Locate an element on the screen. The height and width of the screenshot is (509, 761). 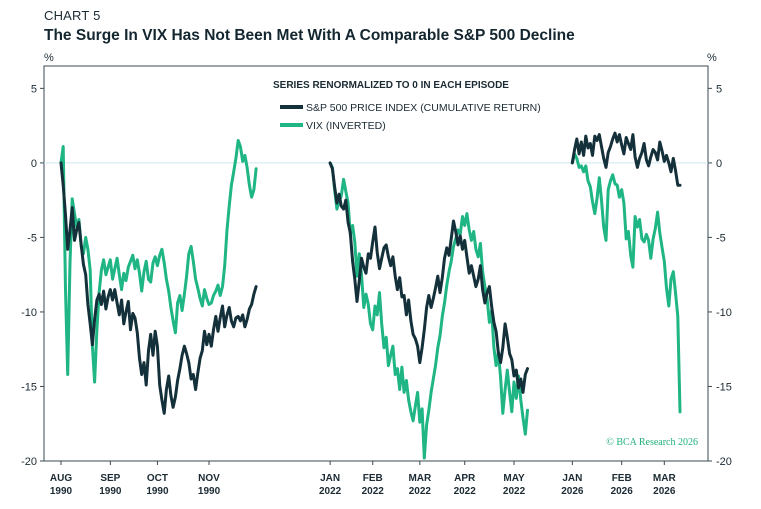
y-tick-label-right: -10 is located at coordinates (724, 313).